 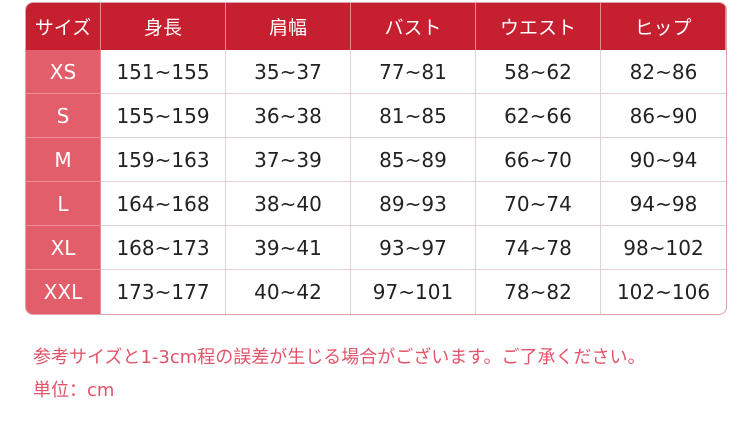 What do you see at coordinates (63, 292) in the screenshot?
I see `size-label-cell: XXL` at bounding box center [63, 292].